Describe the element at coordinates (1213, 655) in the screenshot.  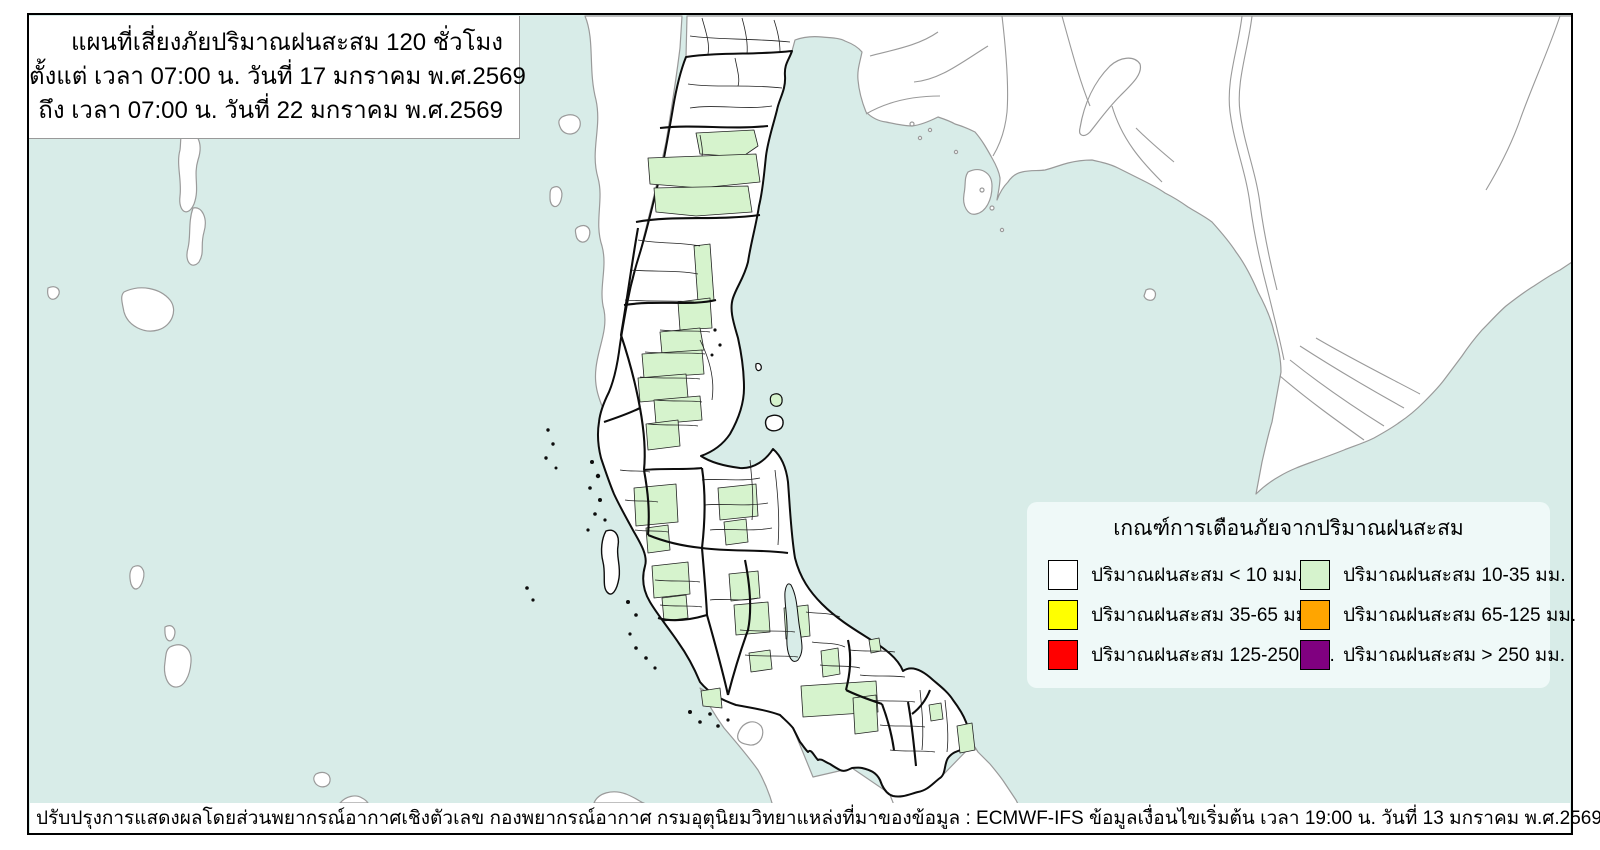
I see `legend-label-125-250: ปริมาณฝนสะสม 125-250 มม.` at that location.